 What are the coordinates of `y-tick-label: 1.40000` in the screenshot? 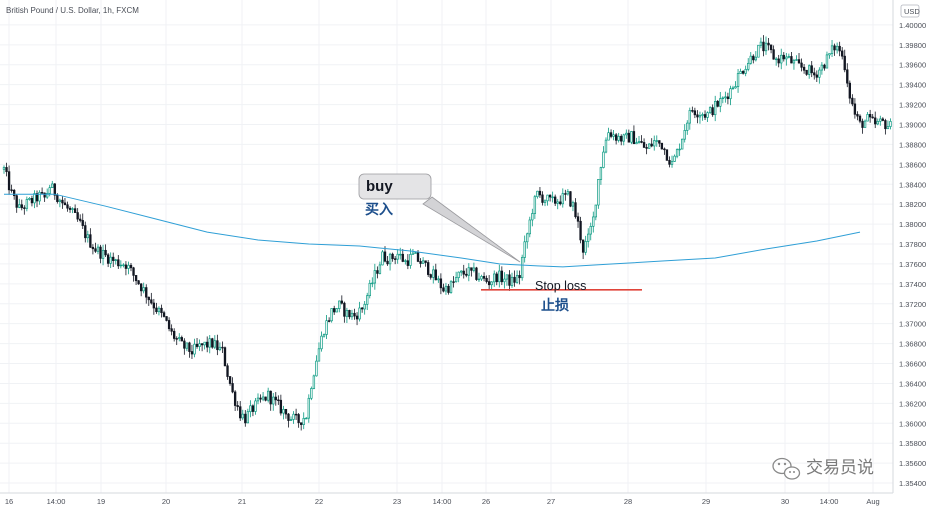 It's located at (912, 25).